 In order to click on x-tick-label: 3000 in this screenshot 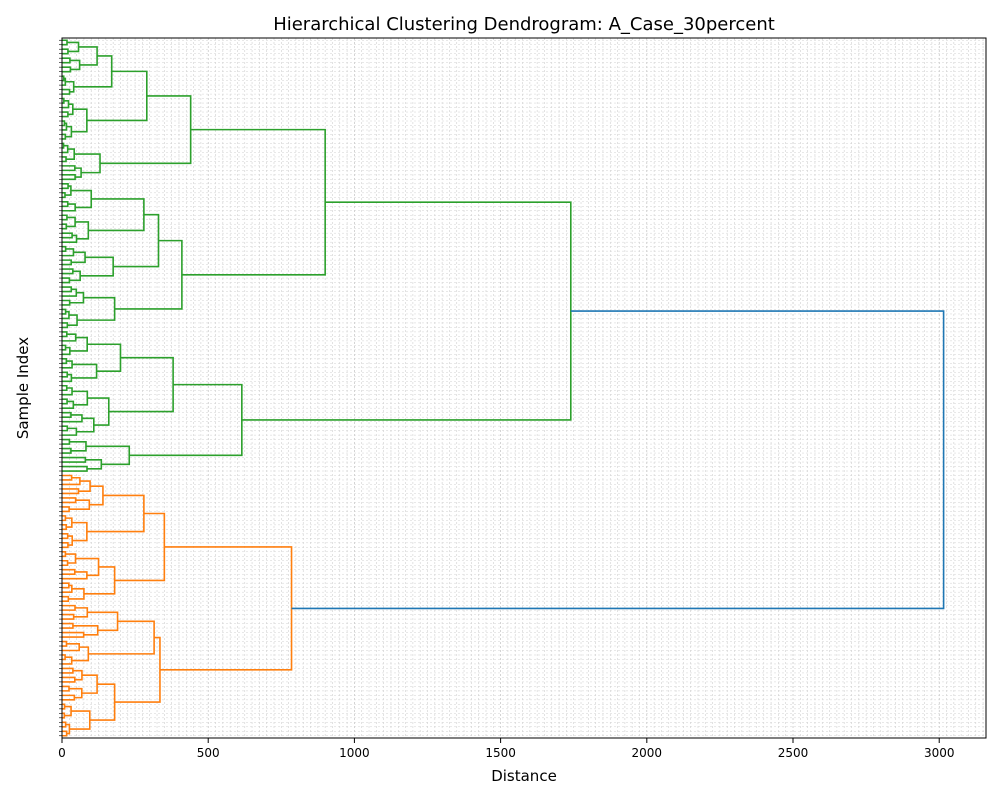, I will do `click(939, 753)`.